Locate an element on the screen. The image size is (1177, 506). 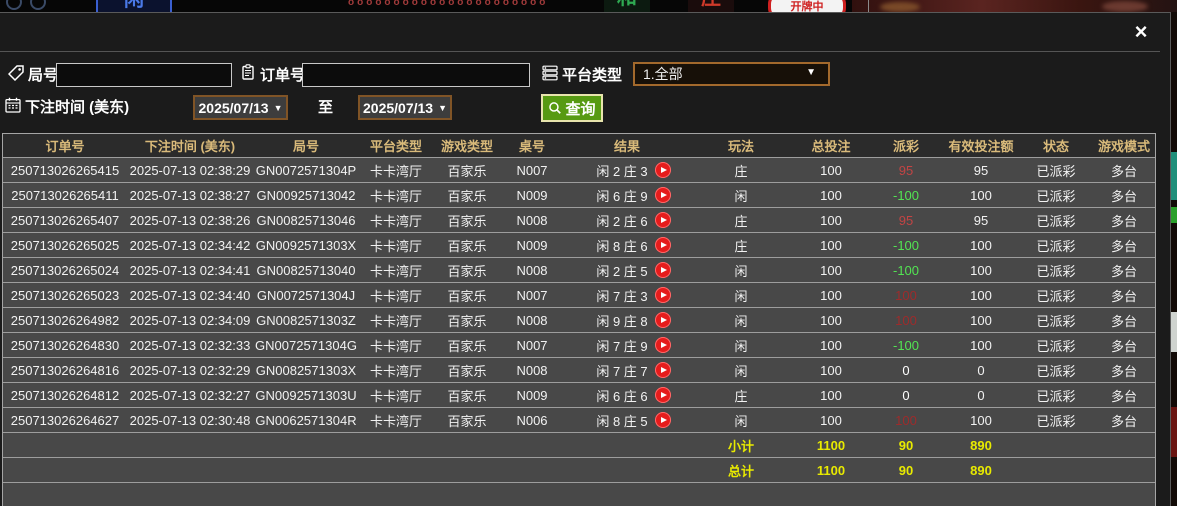
result-text: 闲 8 庄 6 is located at coordinates (622, 246).